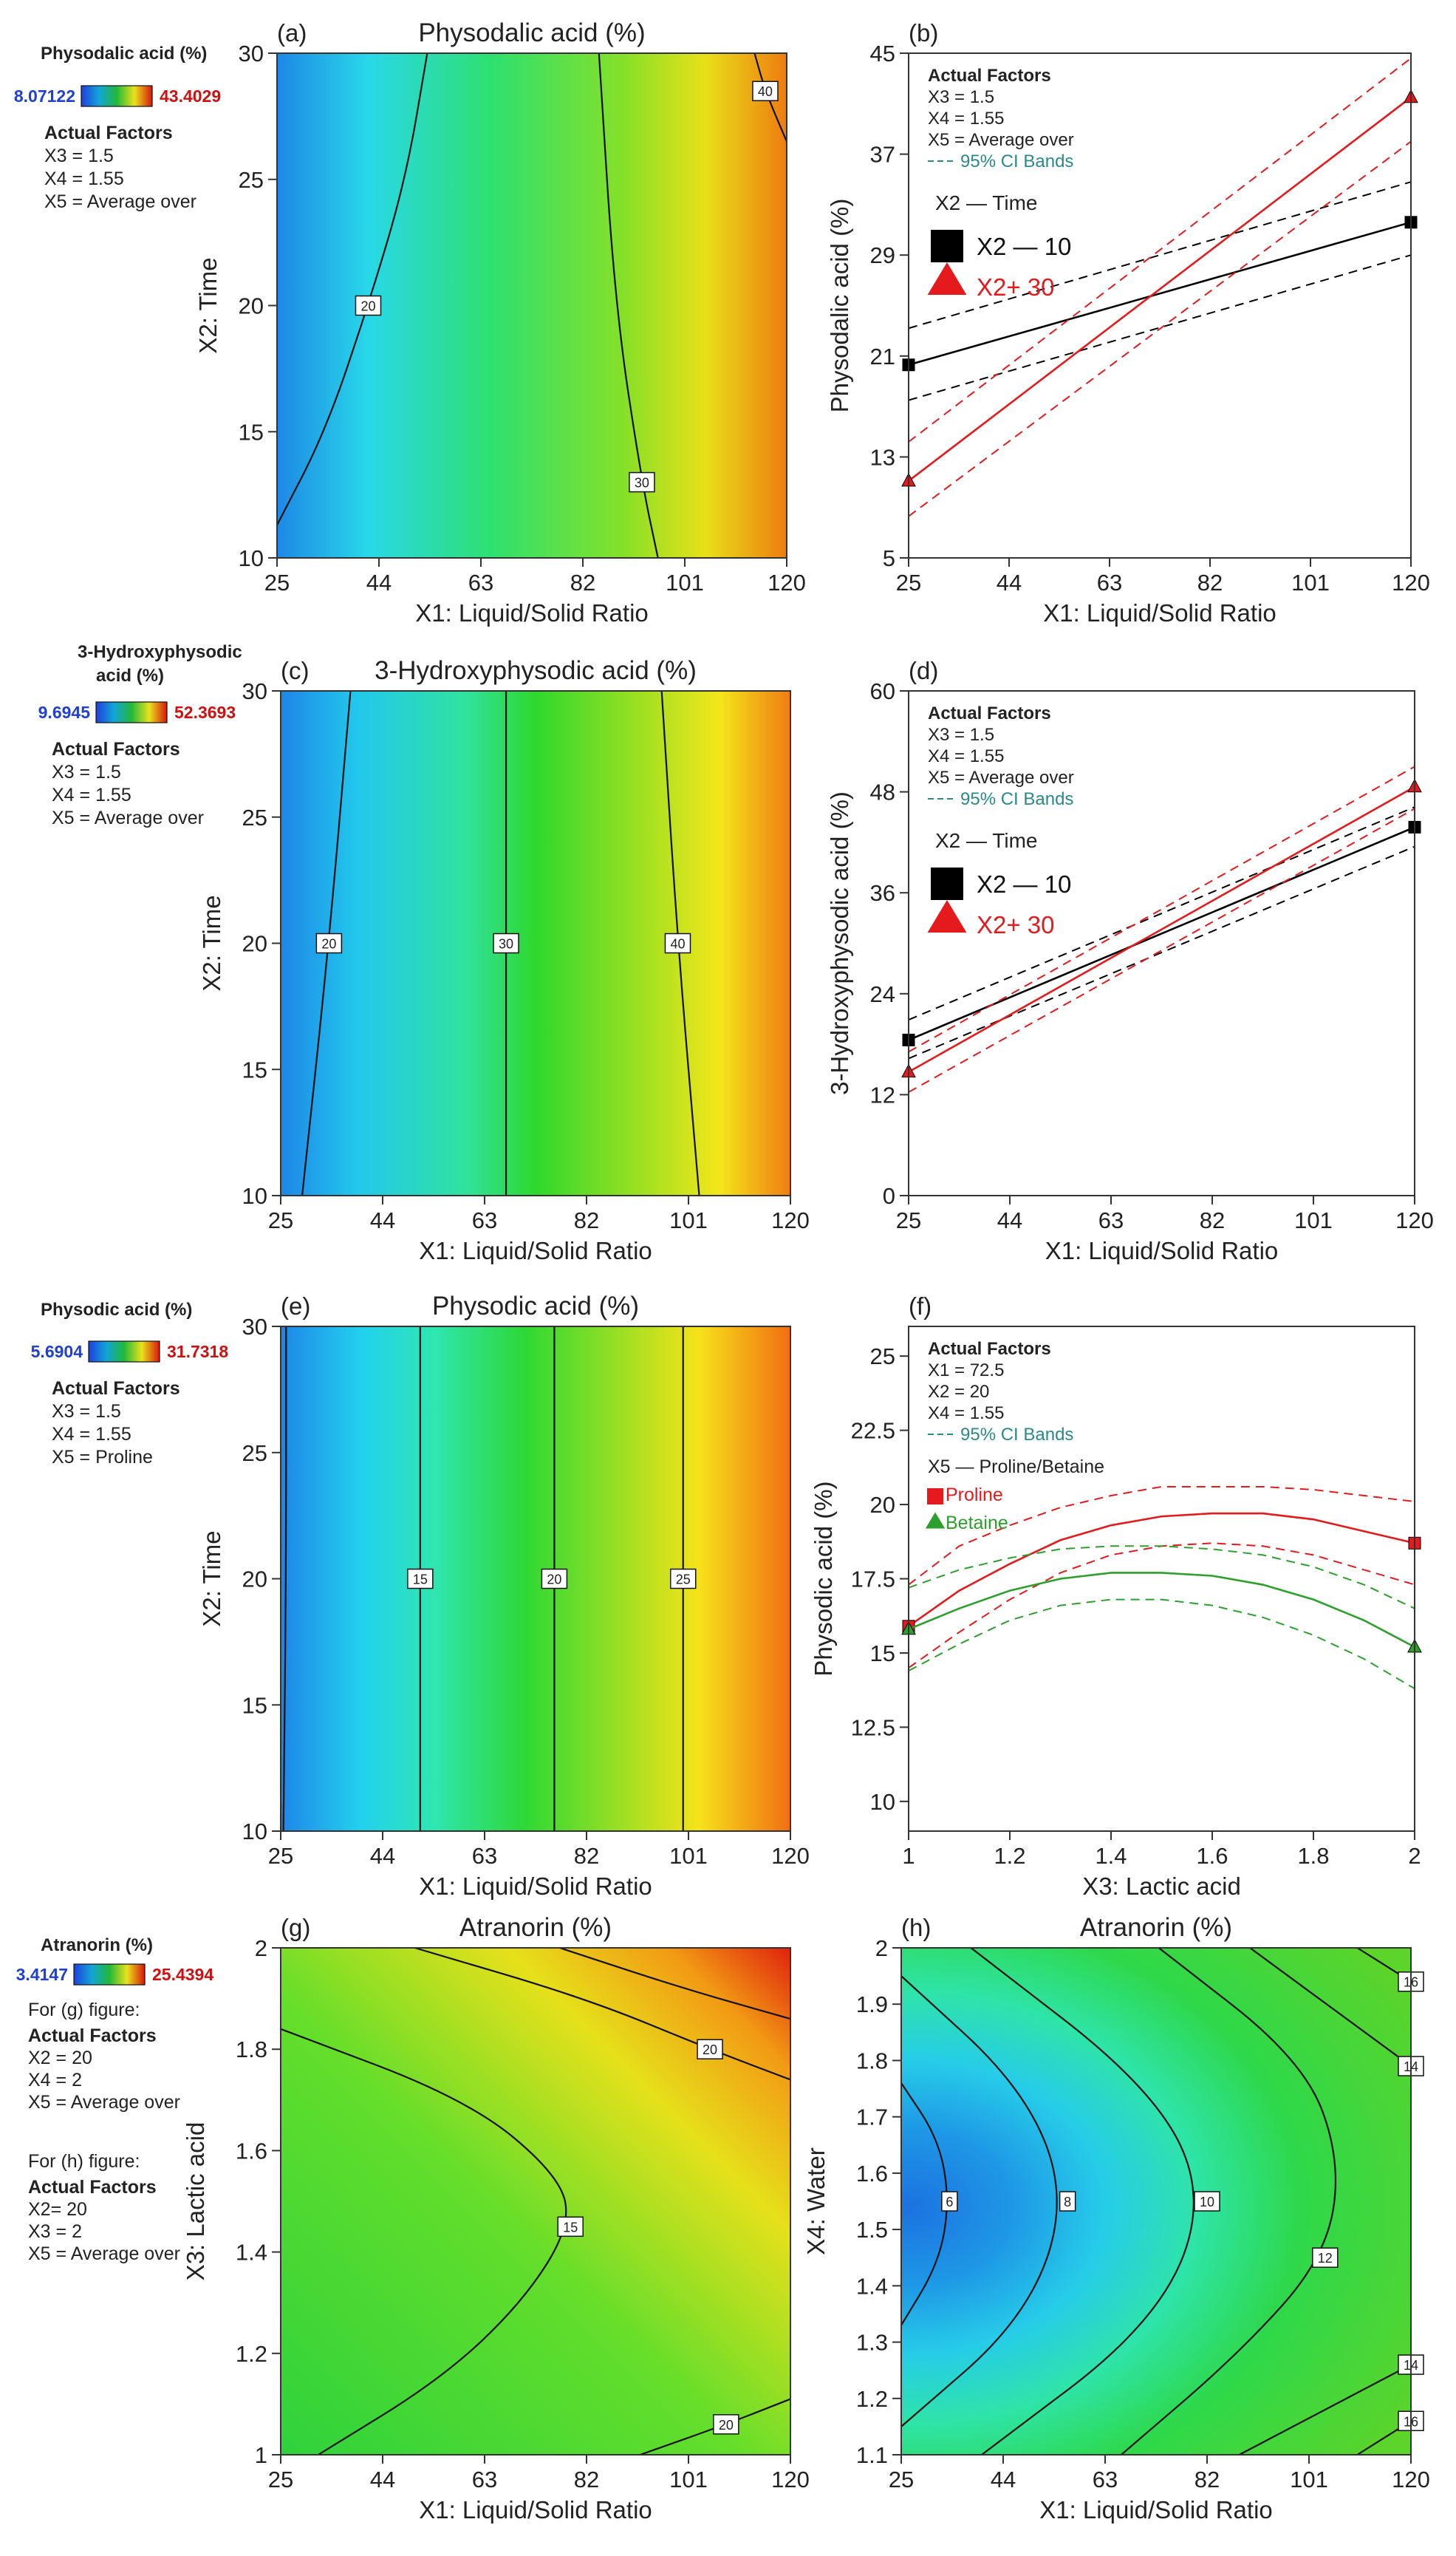  I want to click on ci-legend-label: 95% CI Bands, so click(1016, 161).